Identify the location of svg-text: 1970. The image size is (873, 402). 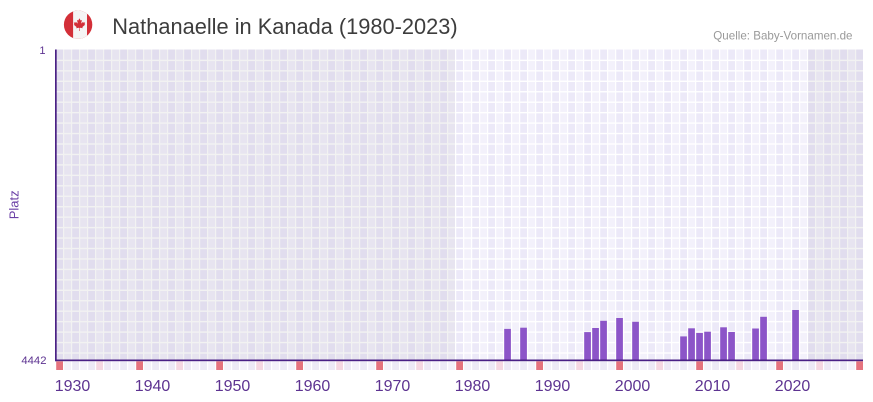
(393, 386).